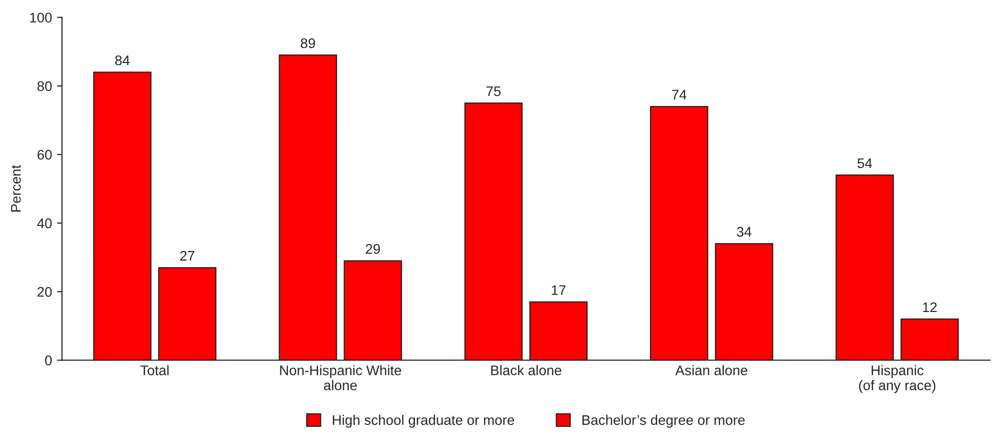 The width and height of the screenshot is (1000, 434). What do you see at coordinates (44, 223) in the screenshot?
I see `y-tick-label: 40` at bounding box center [44, 223].